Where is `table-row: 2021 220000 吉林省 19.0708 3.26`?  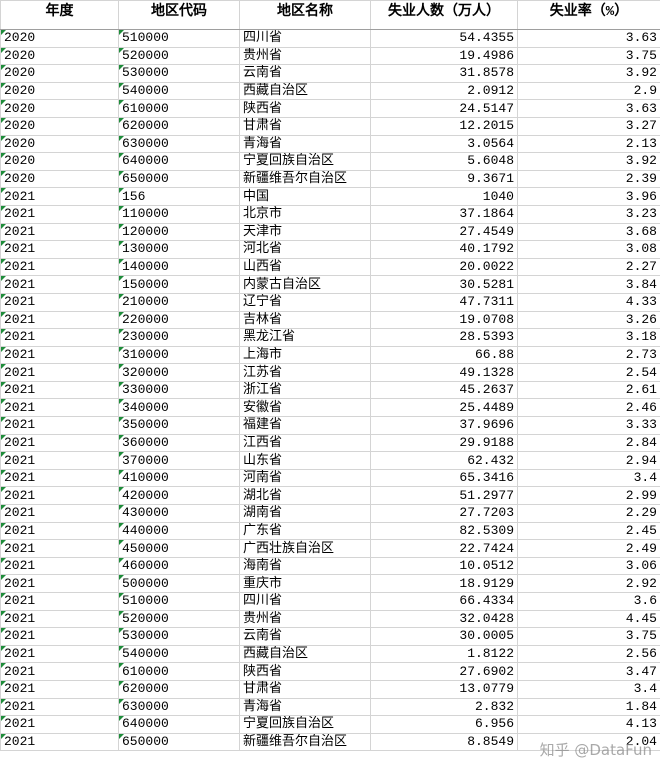
table-row: 2021 220000 吉林省 19.0708 3.26 is located at coordinates (330, 320).